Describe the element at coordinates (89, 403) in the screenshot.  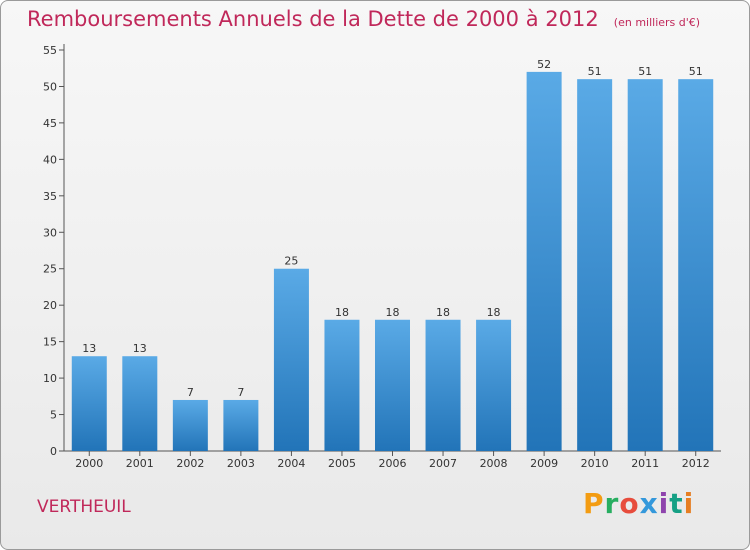
I see `bar-2000` at that location.